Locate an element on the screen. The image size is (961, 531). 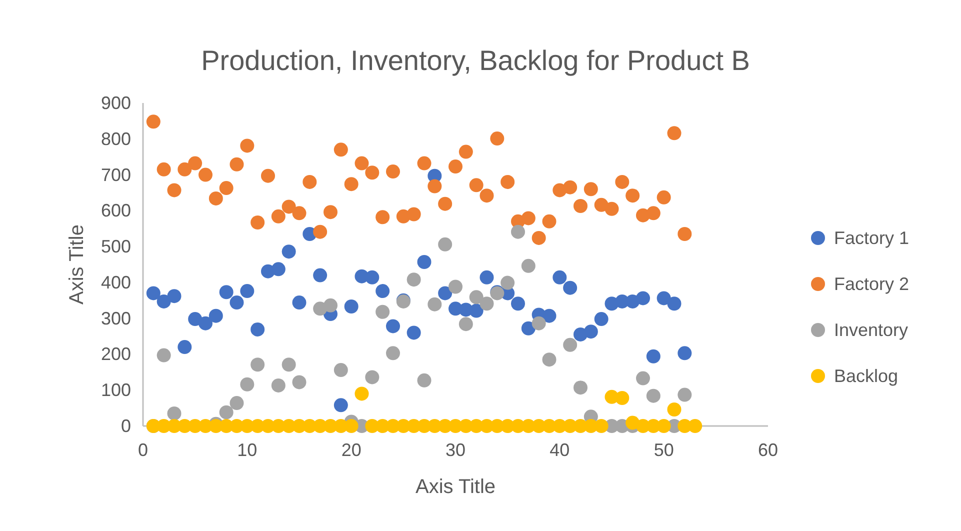
x-tick-label: 20 is located at coordinates (351, 450).